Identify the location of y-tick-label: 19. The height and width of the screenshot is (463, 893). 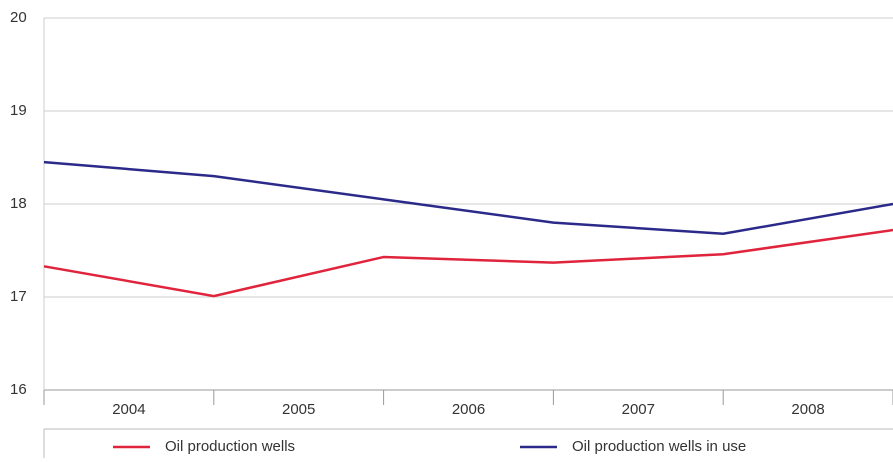
(18, 110).